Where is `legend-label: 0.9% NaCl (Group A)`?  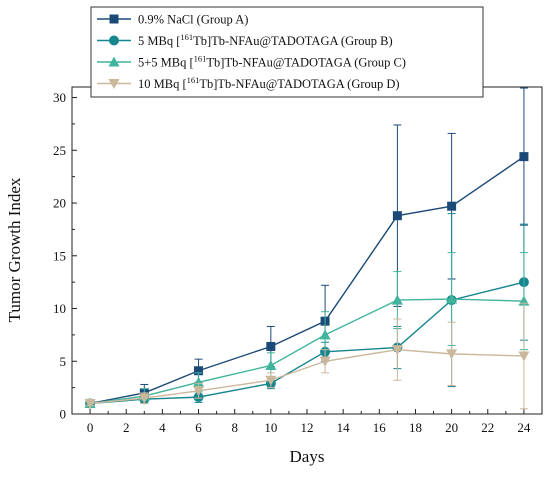 legend-label: 0.9% NaCl (Group A) is located at coordinates (193, 20).